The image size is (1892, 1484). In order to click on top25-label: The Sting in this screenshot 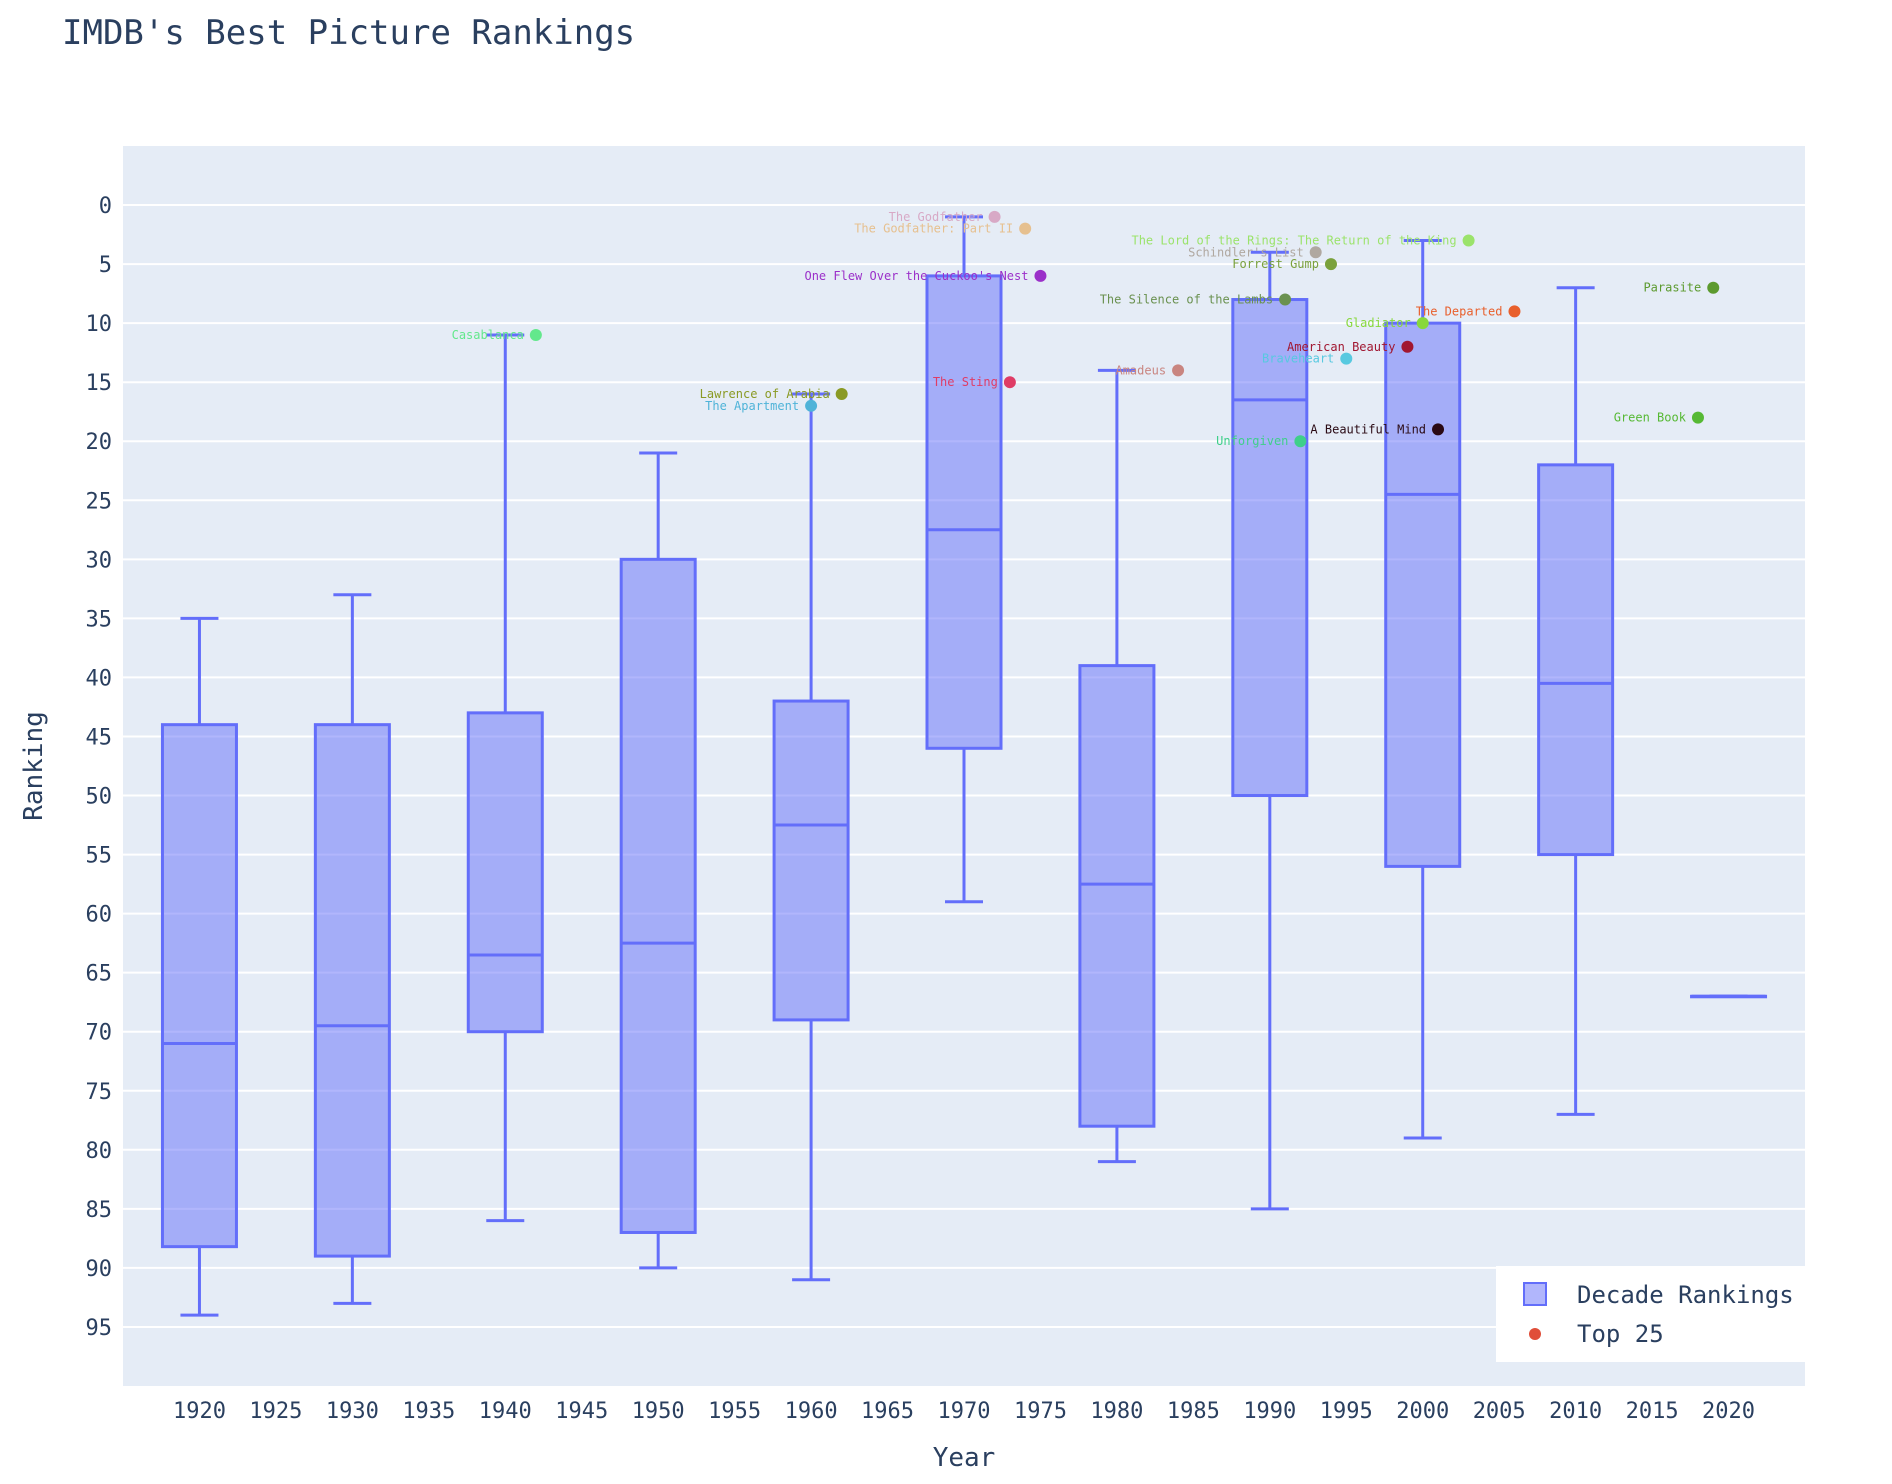, I will do `click(965, 382)`.